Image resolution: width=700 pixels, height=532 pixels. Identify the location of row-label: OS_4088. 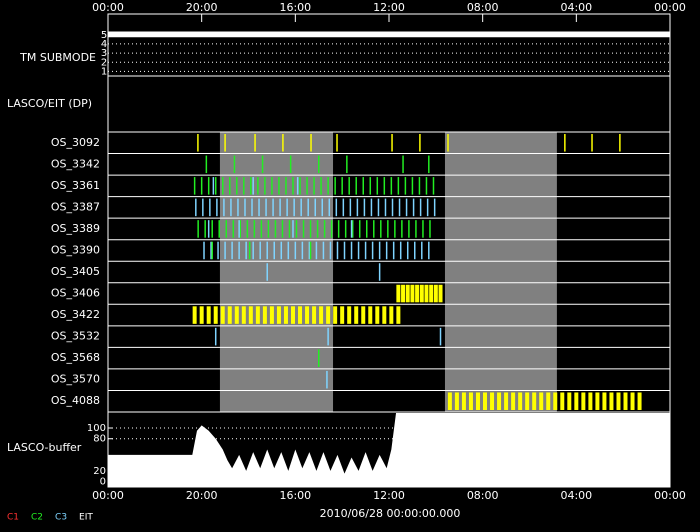
(75, 400).